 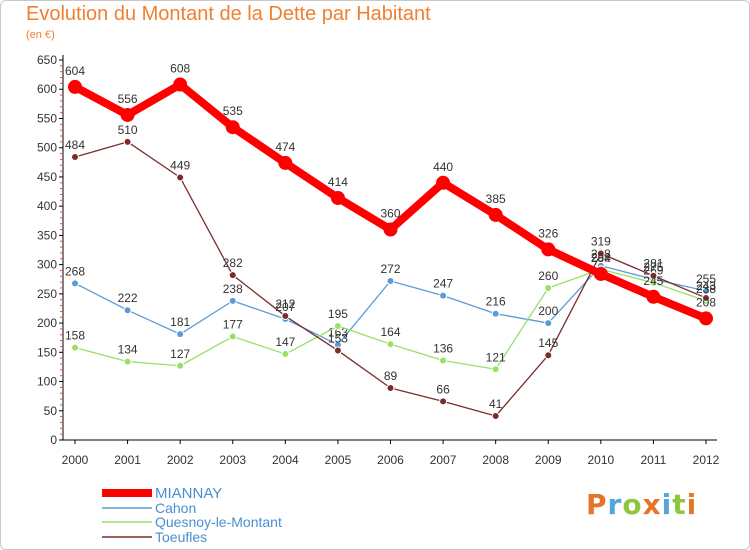 I want to click on data-label-quesnoy-le-montant: 177, so click(x=233, y=325).